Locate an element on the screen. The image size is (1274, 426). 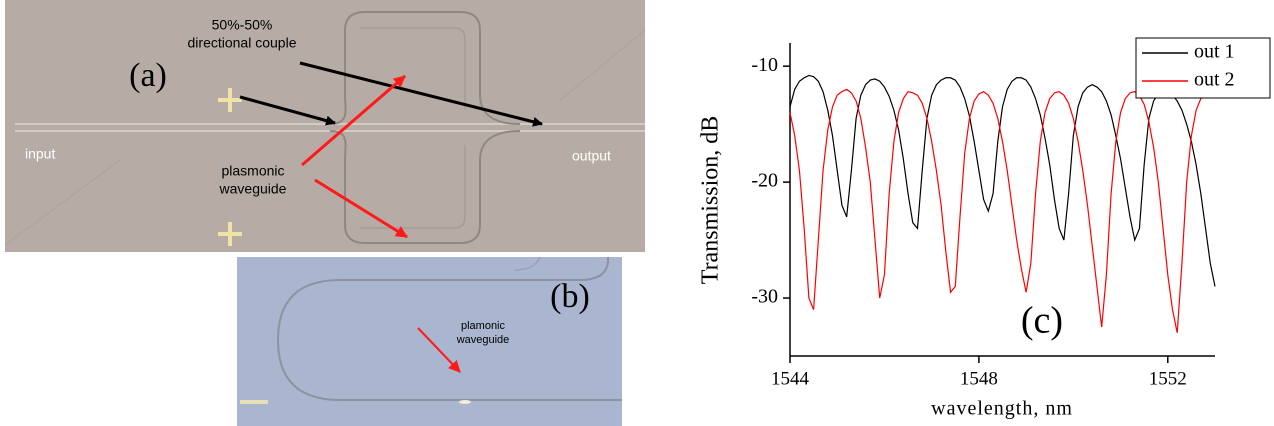
y-tick-label: -20 is located at coordinates (764, 181).